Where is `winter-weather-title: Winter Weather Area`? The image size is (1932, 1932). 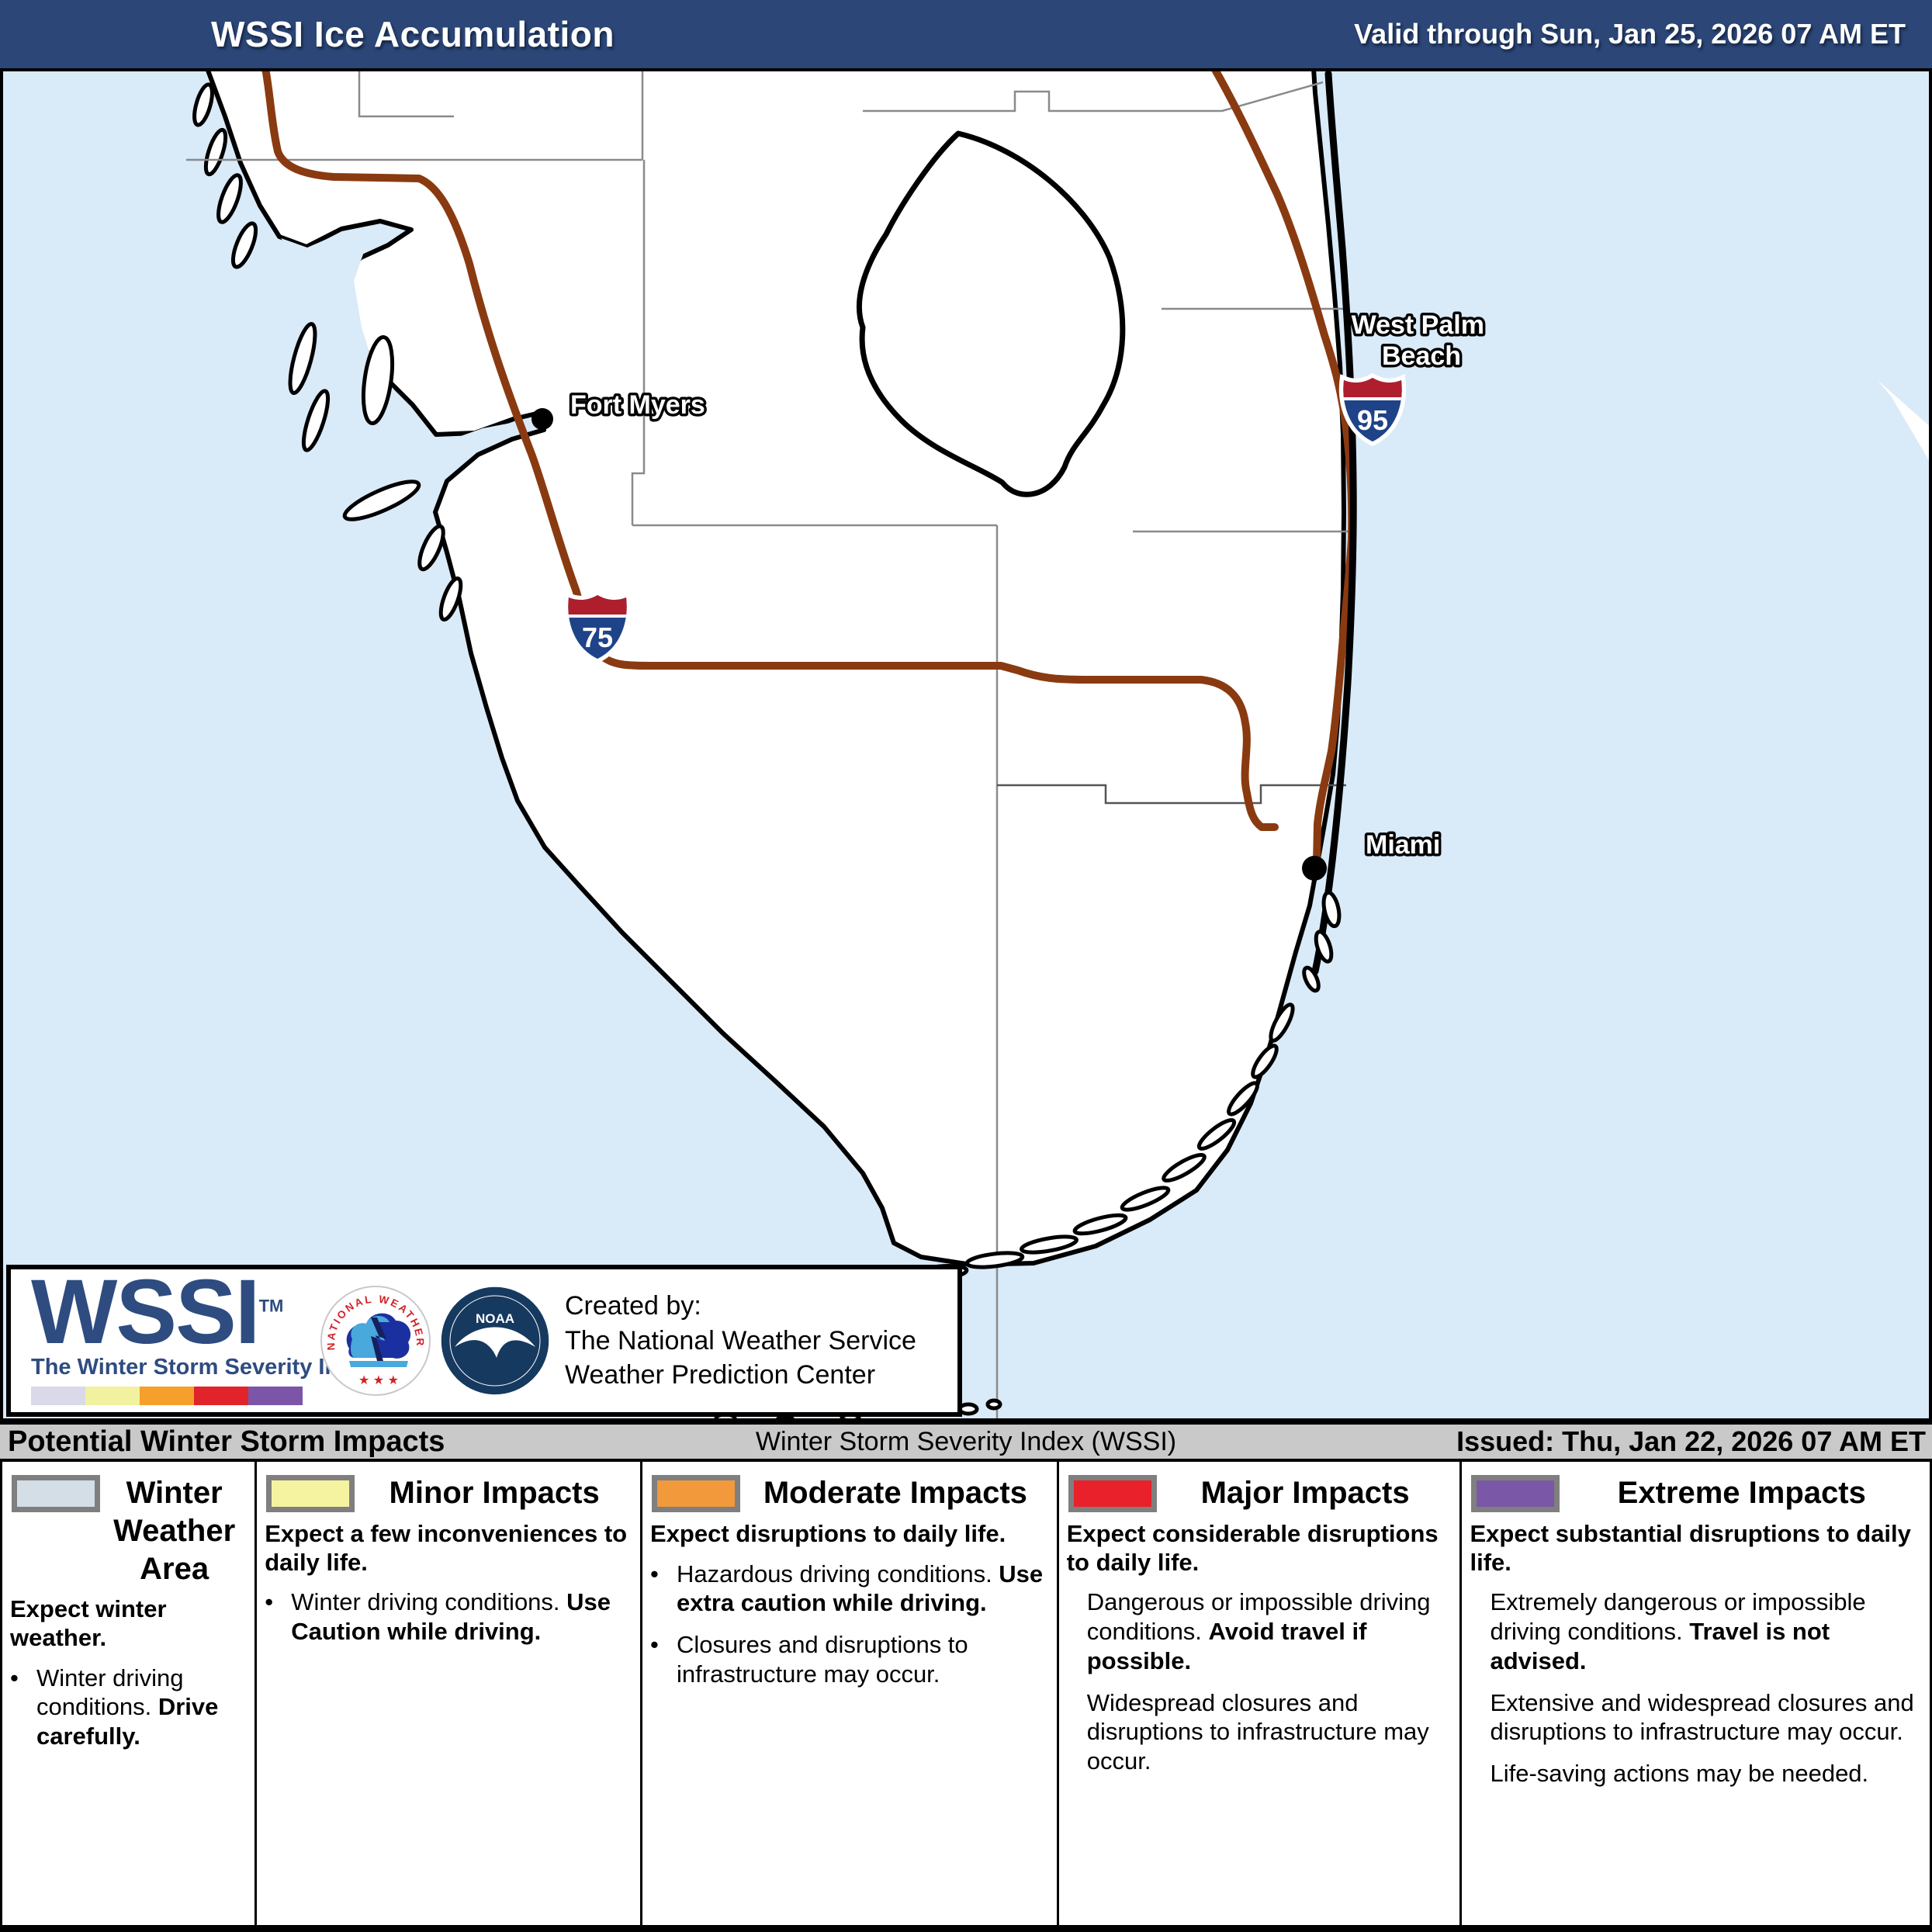 winter-weather-title: Winter Weather Area is located at coordinates (174, 1531).